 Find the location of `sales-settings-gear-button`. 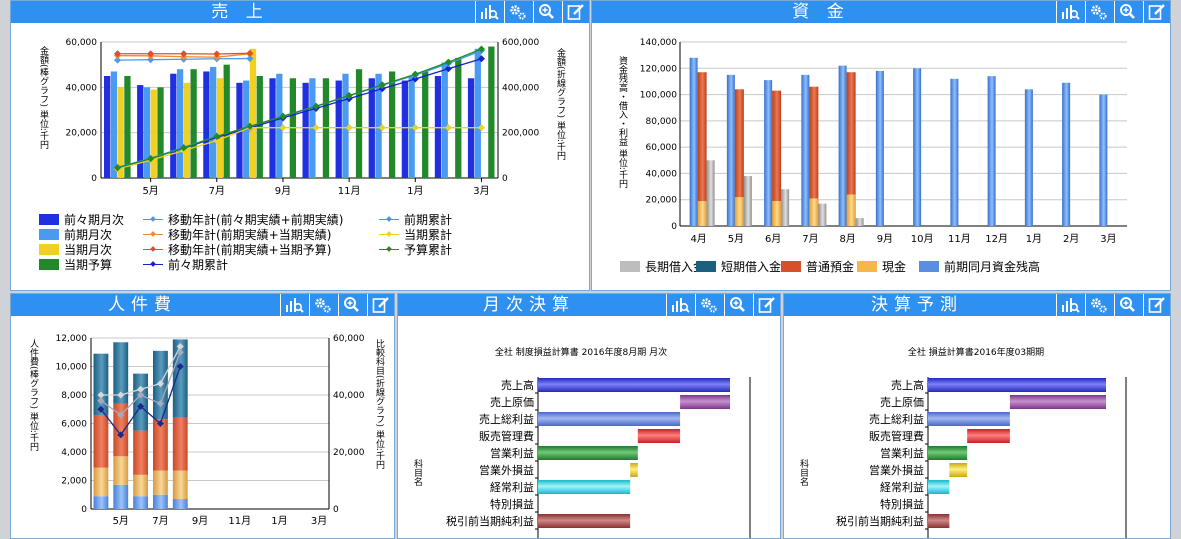

sales-settings-gear-button is located at coordinates (517, 12).